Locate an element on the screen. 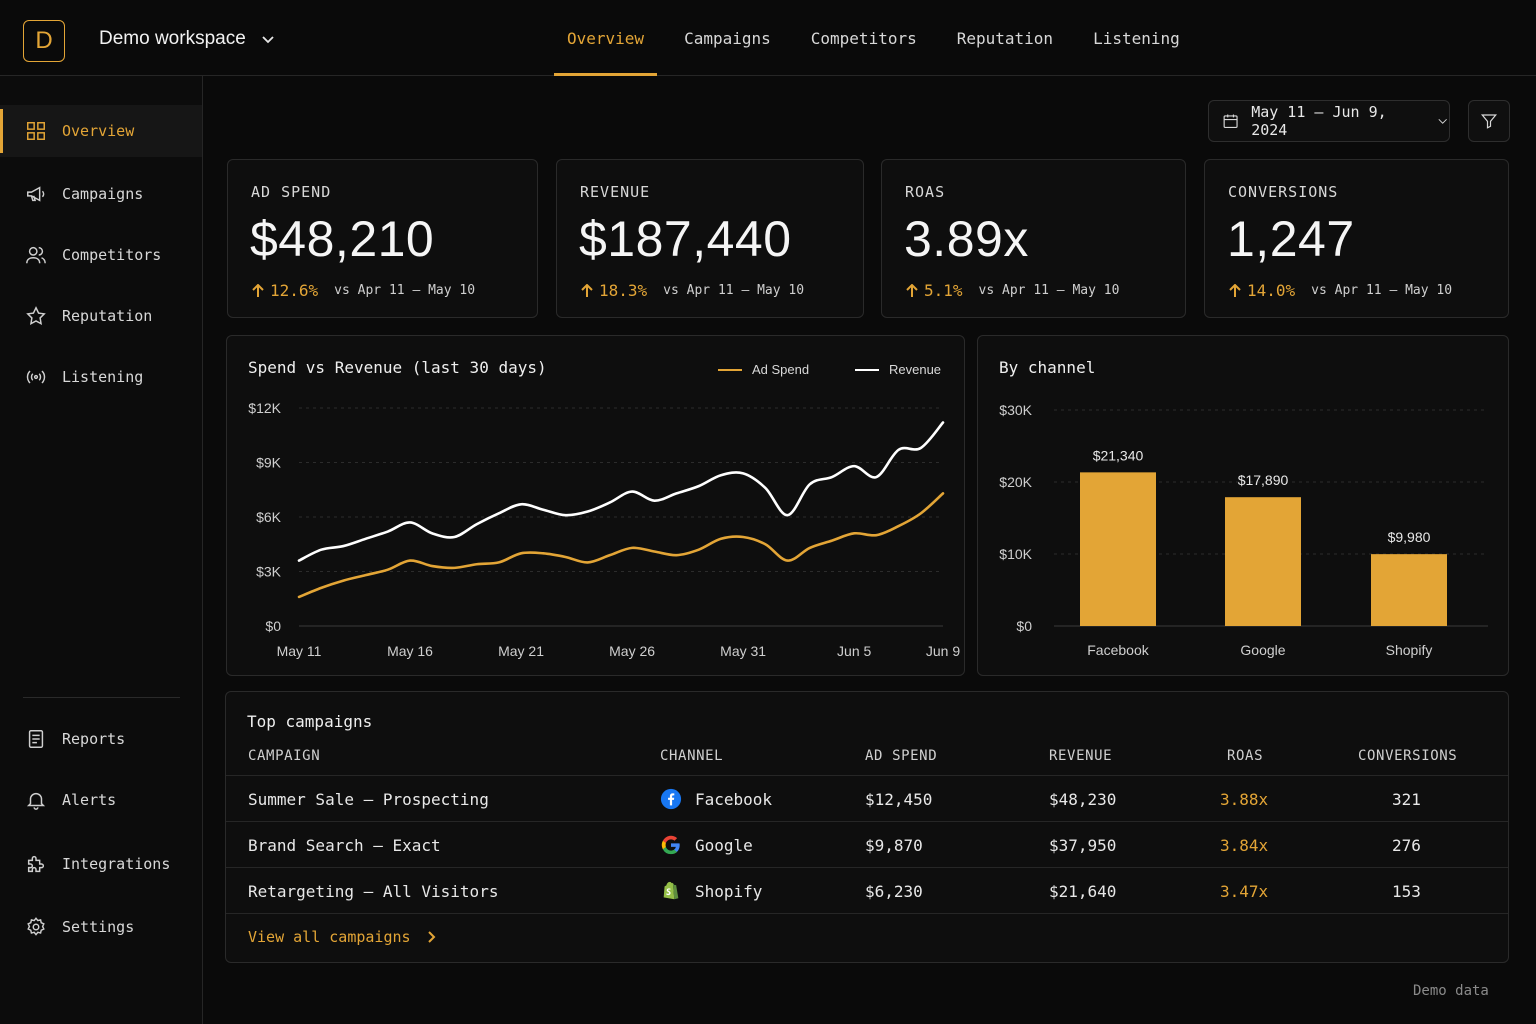 The image size is (1536, 1024). sidebar-item-reputation: Reputation is located at coordinates (101, 316).